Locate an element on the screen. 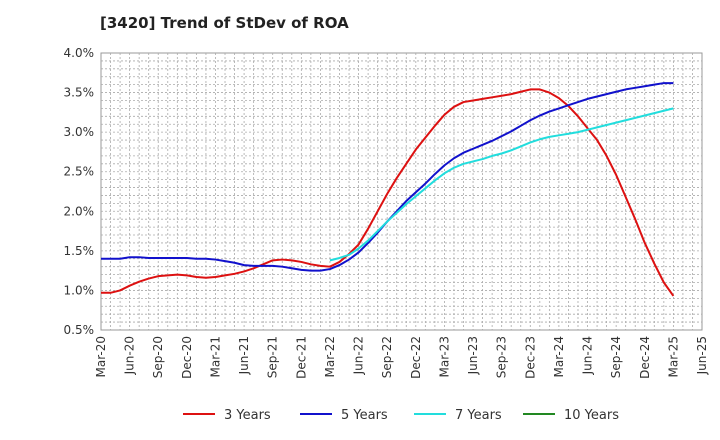 The image size is (720, 440). x-tick-label: Jun-25 is located at coordinates (702, 355).